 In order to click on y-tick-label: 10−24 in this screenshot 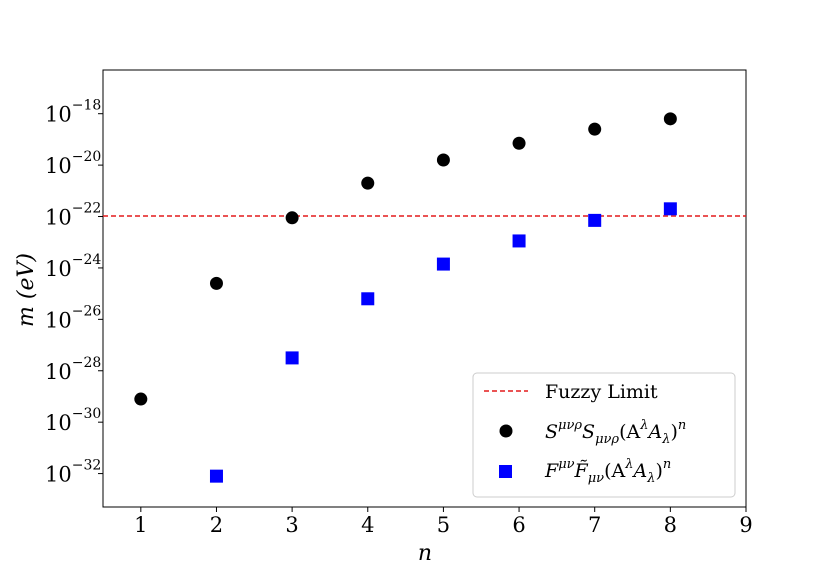, I will do `click(73, 266)`.